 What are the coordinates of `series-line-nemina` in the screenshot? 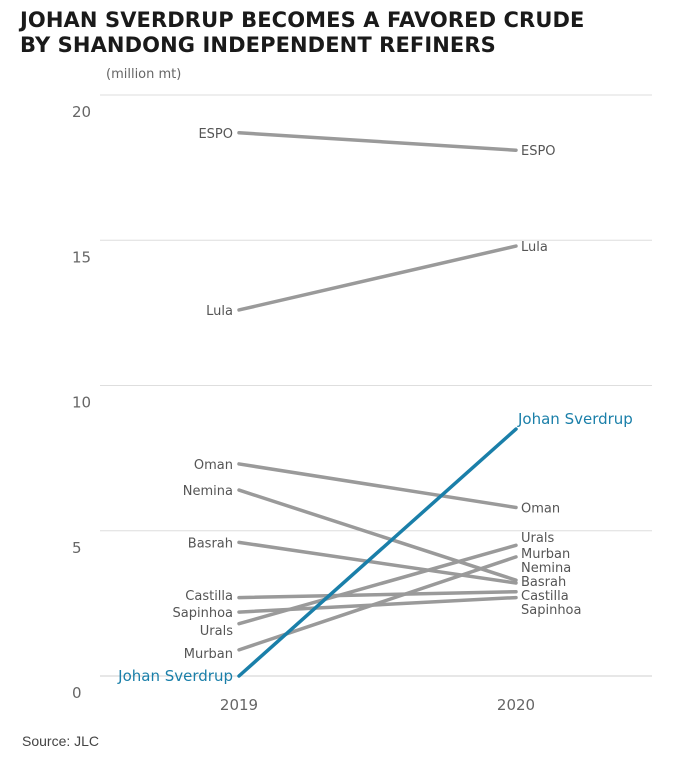 It's located at (377, 535).